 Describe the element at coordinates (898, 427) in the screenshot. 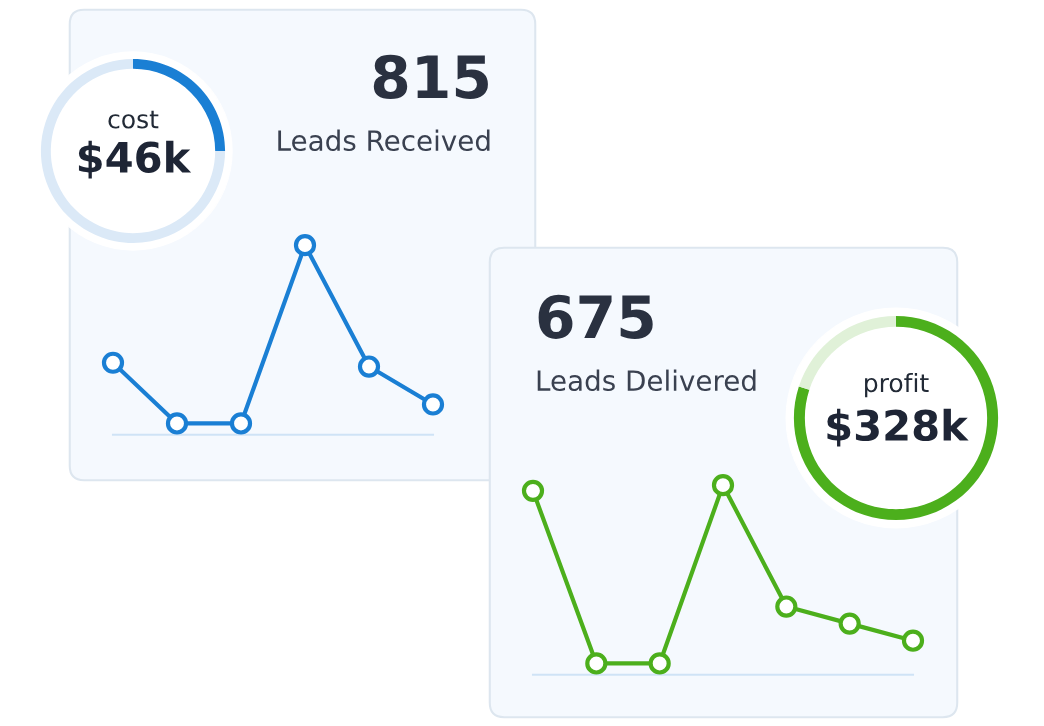

I see `text: $328k` at that location.